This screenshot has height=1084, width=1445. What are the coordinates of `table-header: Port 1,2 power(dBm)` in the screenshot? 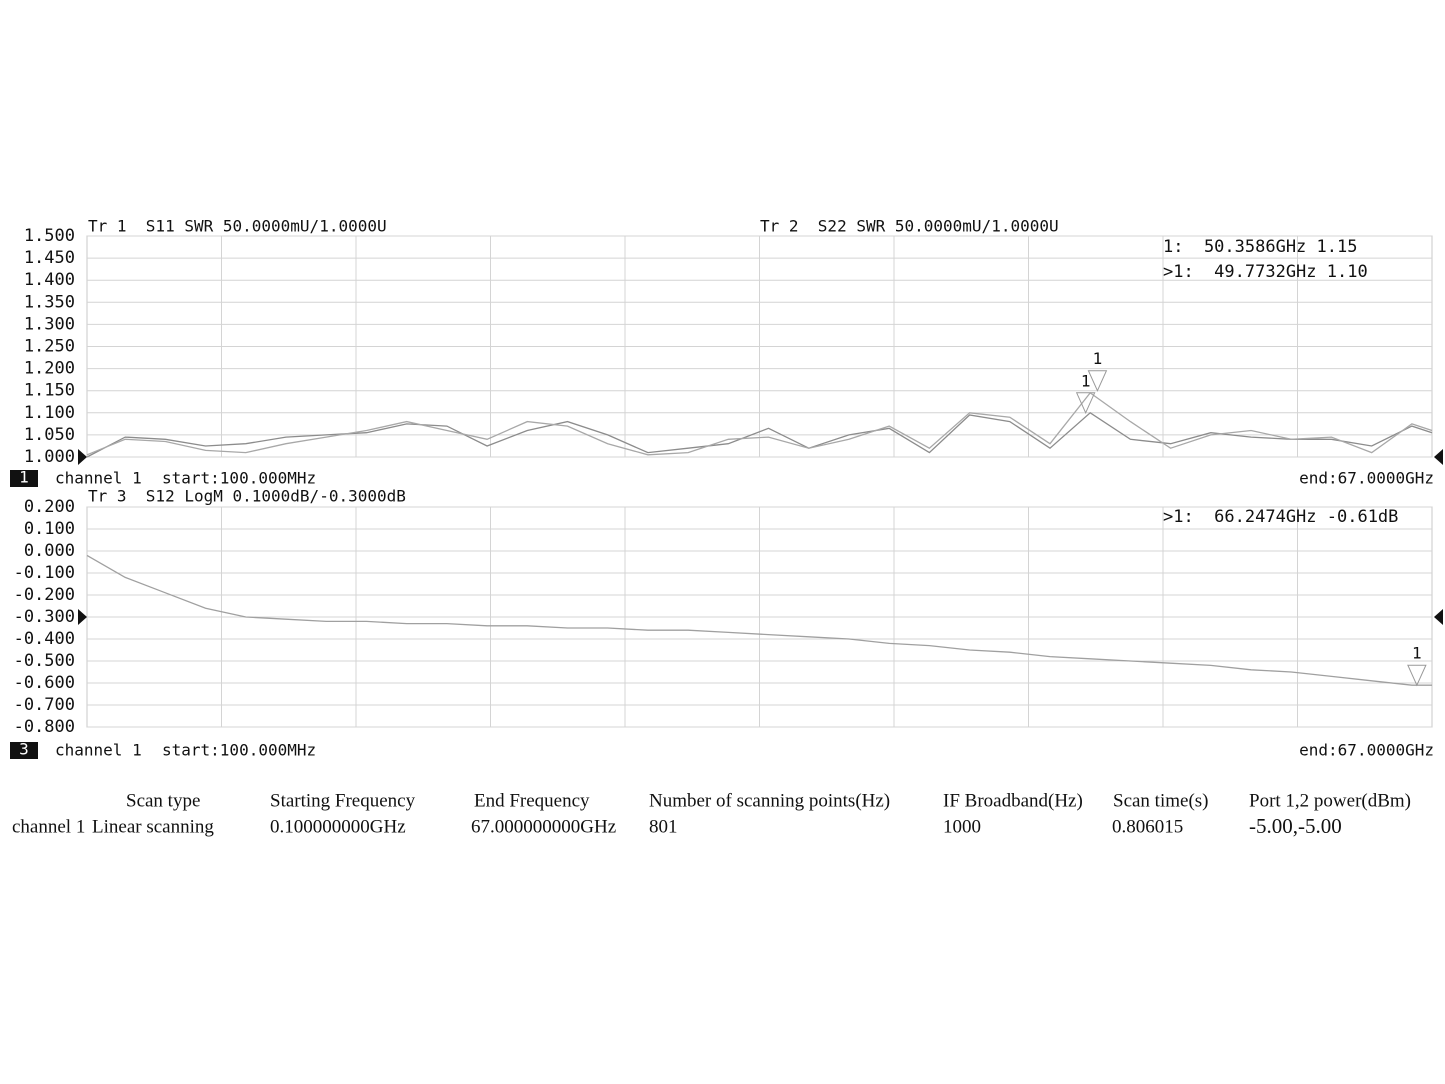 It's located at (1330, 800).